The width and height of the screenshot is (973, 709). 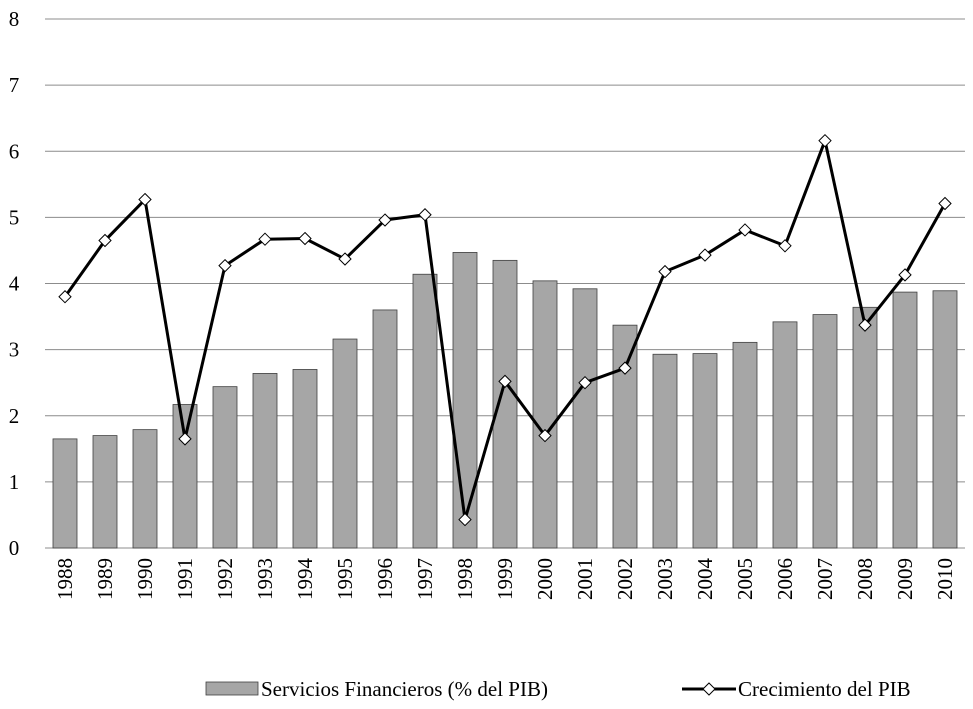 I want to click on x-tick-label: 2010, so click(x=945, y=579).